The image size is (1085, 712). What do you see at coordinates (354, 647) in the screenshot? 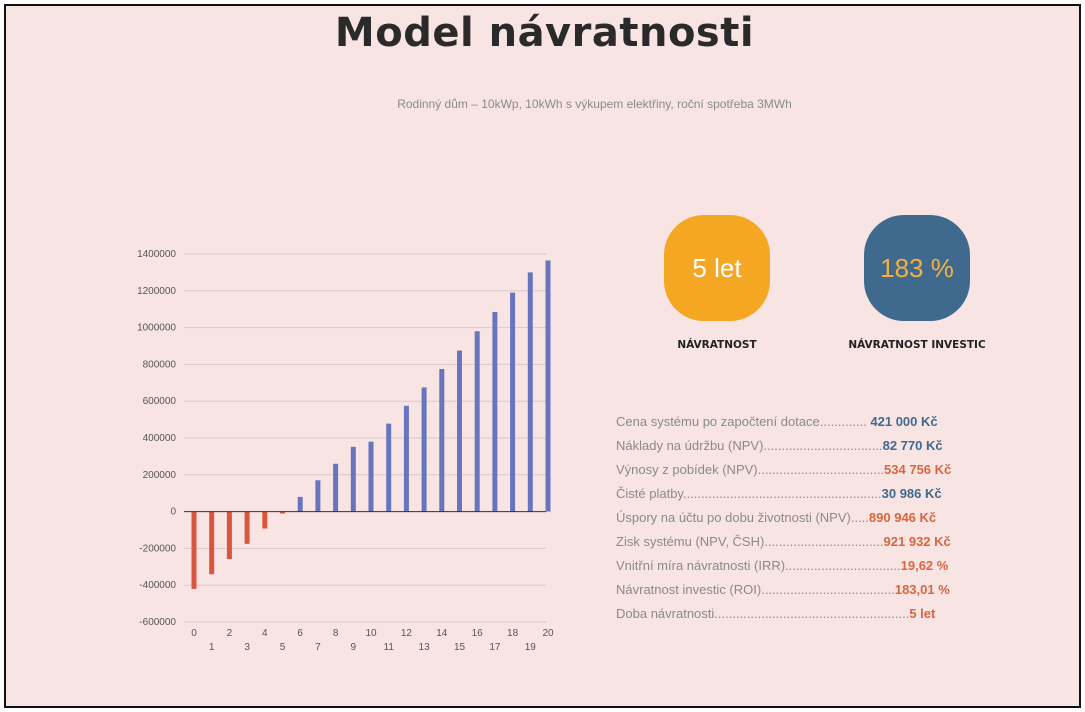
I see `x-tick-label: 9` at bounding box center [354, 647].